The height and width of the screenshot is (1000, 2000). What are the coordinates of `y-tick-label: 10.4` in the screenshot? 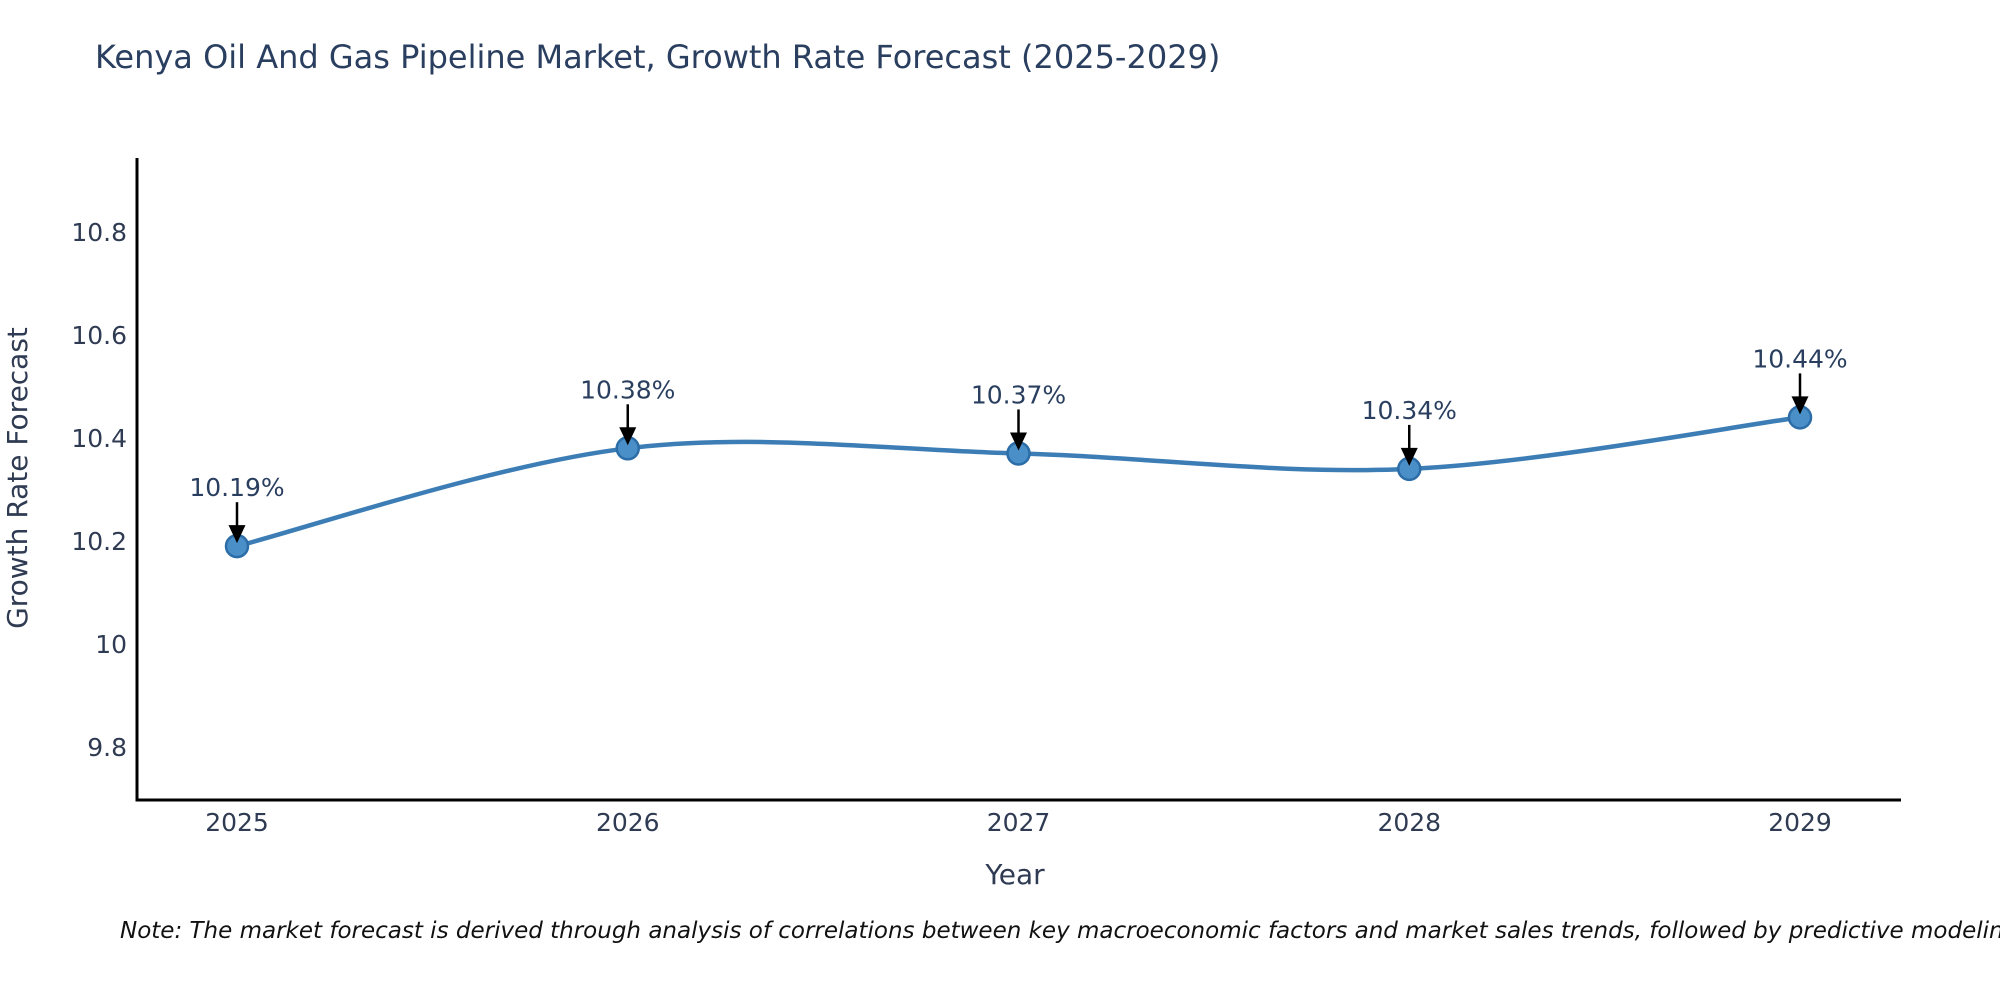 It's located at (99, 438).